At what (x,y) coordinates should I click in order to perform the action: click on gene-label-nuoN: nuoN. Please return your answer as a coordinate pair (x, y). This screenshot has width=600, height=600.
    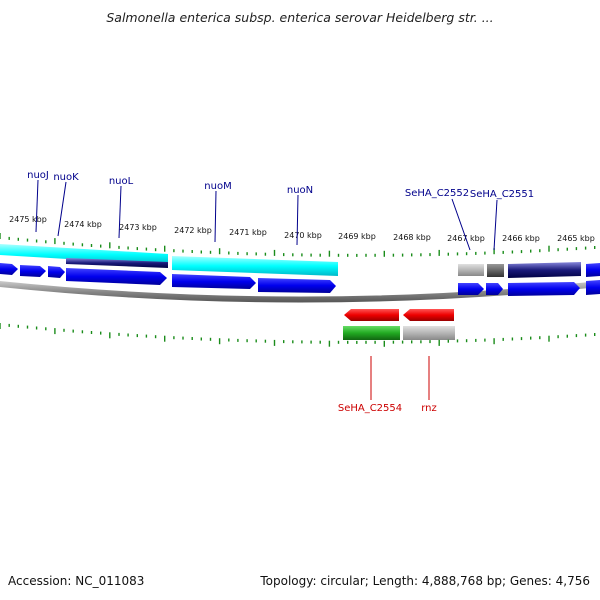
    Looking at the image, I should click on (300, 190).